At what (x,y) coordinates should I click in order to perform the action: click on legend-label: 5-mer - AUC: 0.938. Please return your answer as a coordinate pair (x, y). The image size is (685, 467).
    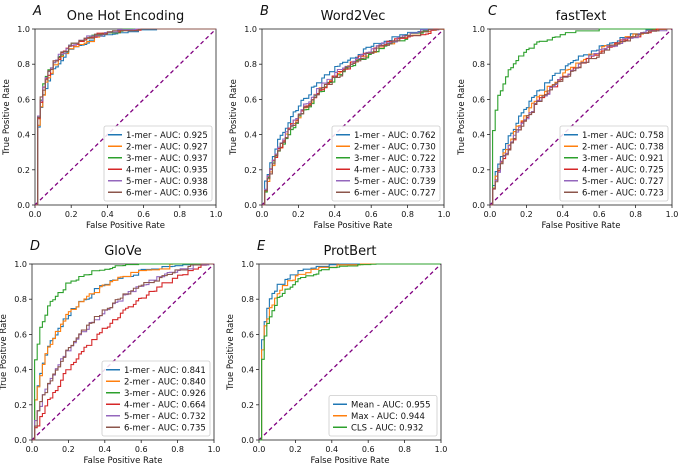
    Looking at the image, I should click on (167, 182).